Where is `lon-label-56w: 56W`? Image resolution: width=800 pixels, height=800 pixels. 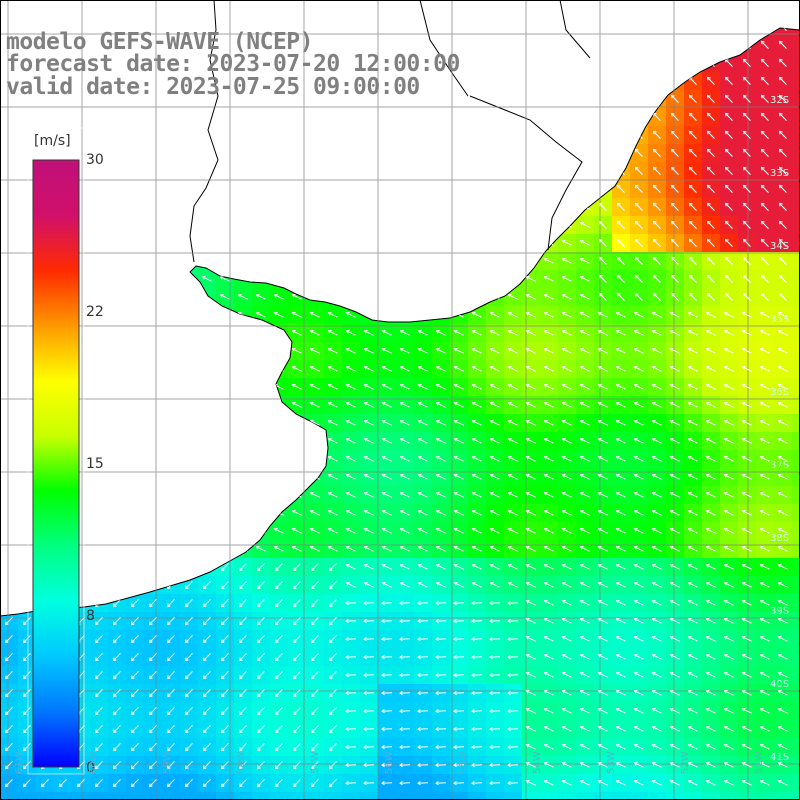 lon-label-56w: 56W is located at coordinates (389, 762).